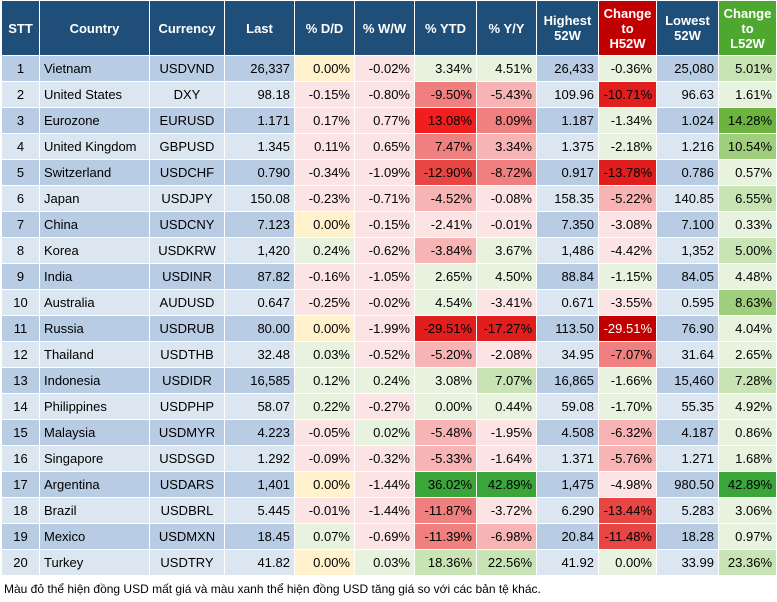 The width and height of the screenshot is (777, 602). I want to click on table-cell: 0.786, so click(687, 172).